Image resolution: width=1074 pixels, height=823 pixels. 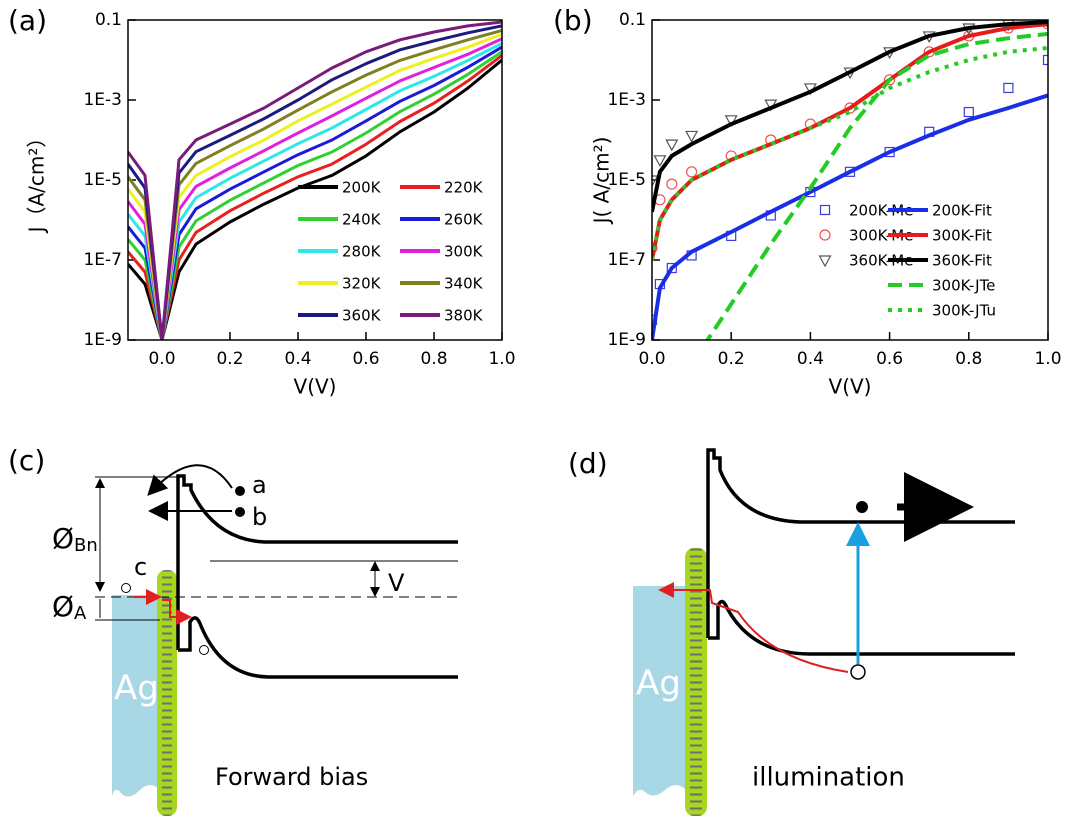 What do you see at coordinates (362, 188) in the screenshot?
I see `legend-label: 200K` at bounding box center [362, 188].